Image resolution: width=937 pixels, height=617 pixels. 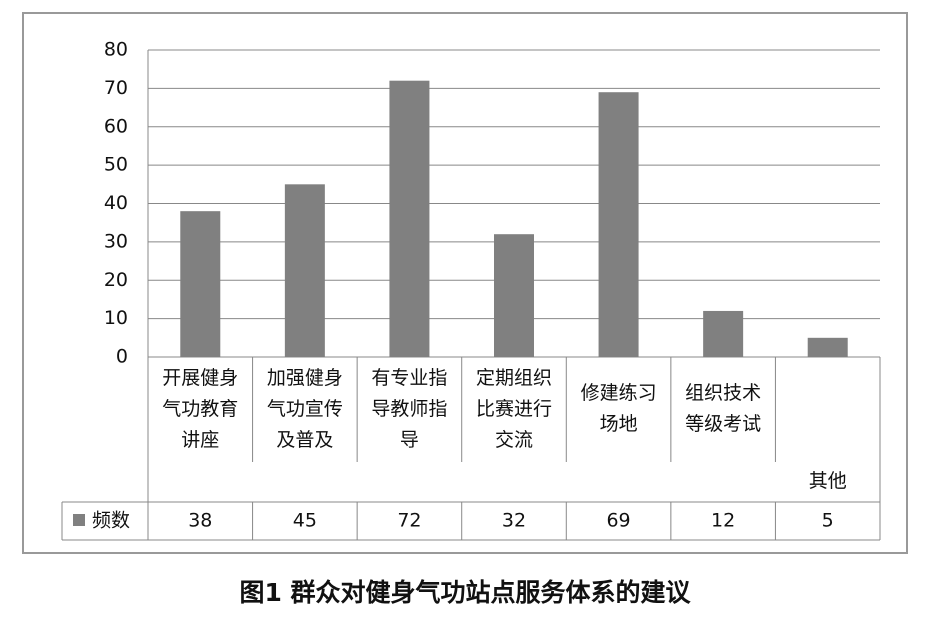 I want to click on y-tick-label: 60, so click(x=116, y=126).